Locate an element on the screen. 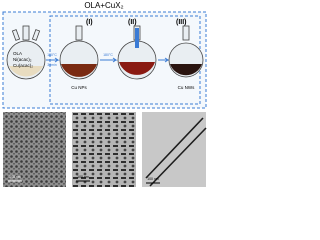  nanowire is located at coordinates (176, 152).